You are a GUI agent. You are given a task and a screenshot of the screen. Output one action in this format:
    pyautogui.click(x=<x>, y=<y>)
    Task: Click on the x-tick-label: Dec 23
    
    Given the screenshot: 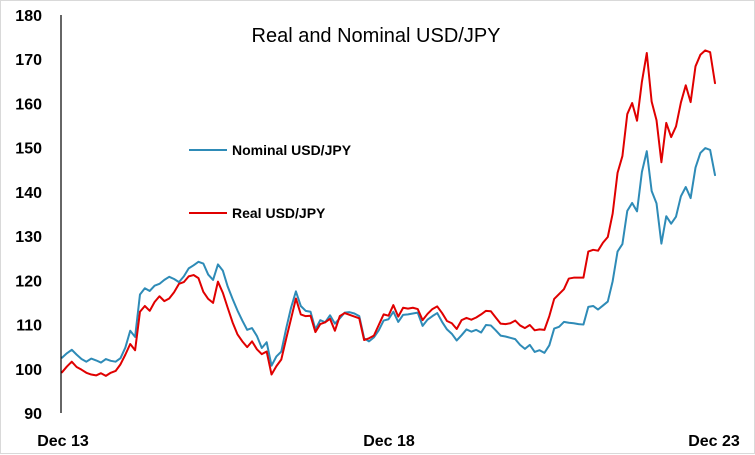 What is the action you would take?
    pyautogui.click(x=714, y=441)
    